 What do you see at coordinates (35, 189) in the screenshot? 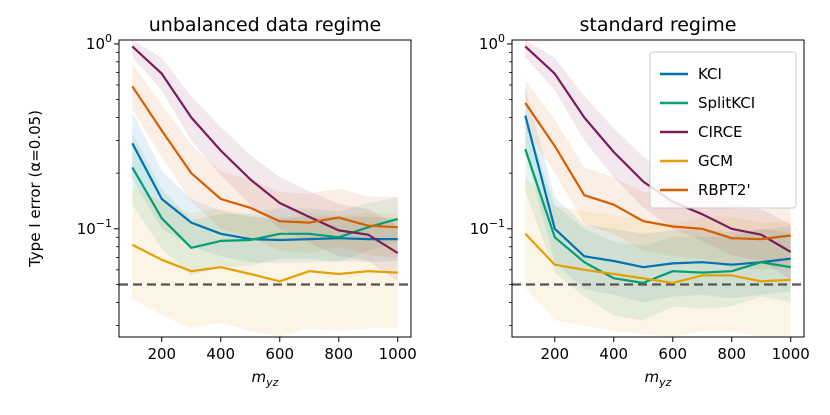
I see `y-axis-label: Type I error (α=0.05)` at bounding box center [35, 189].